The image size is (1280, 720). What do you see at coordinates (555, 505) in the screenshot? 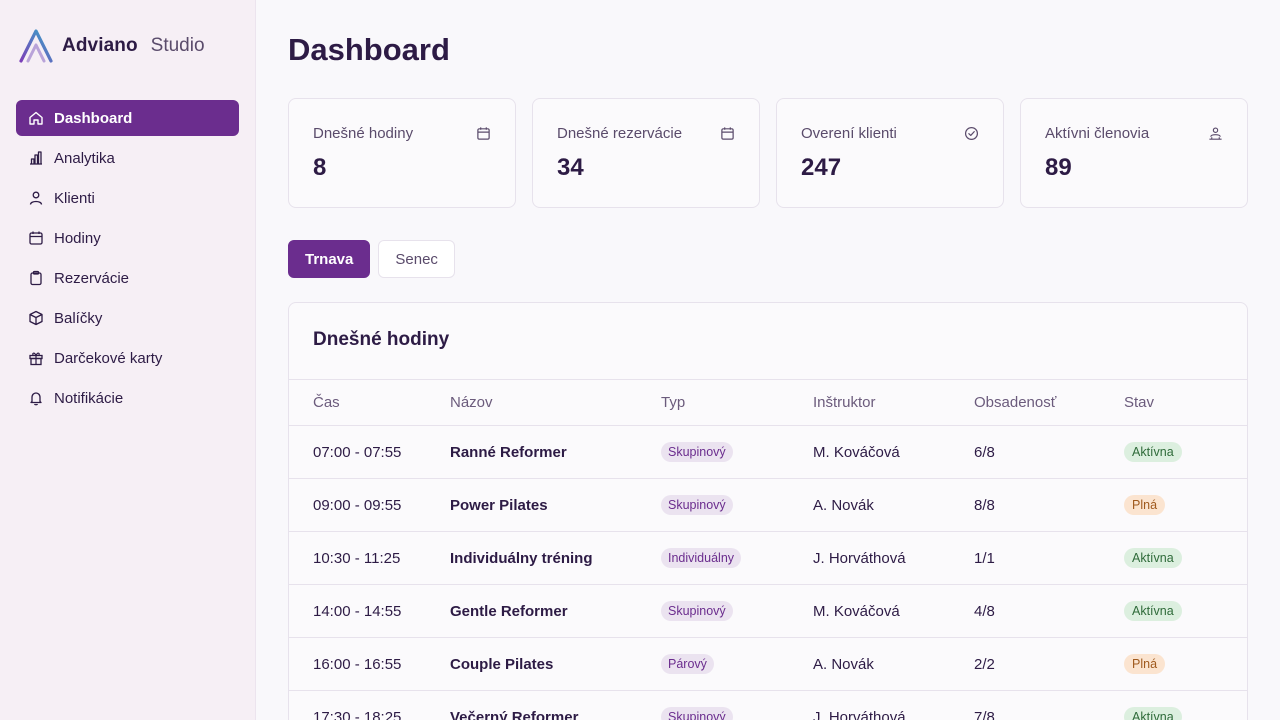
I see `cell-name: Power Pilates` at bounding box center [555, 505].